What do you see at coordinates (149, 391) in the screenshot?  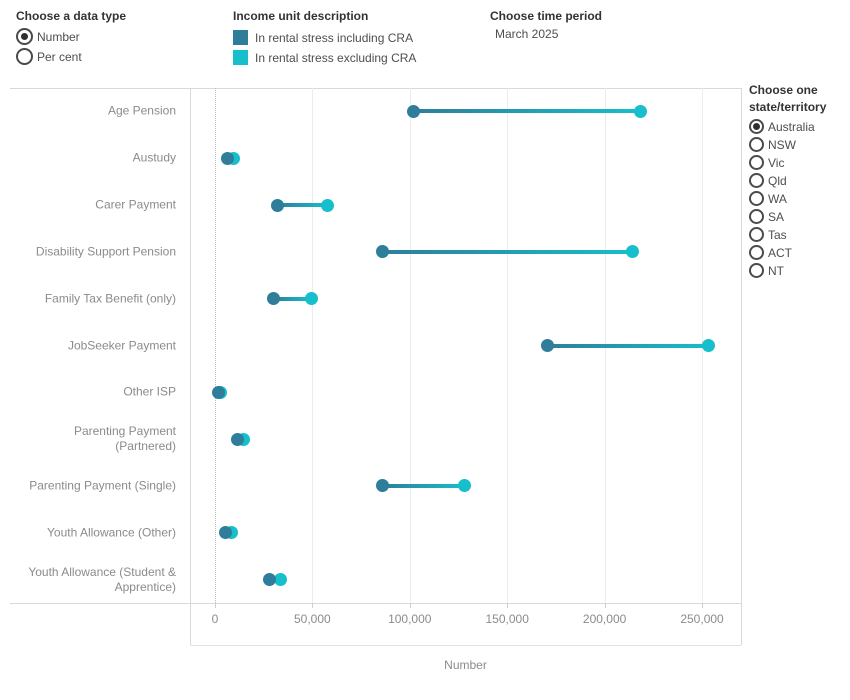 I see `category-label: Other ISP` at bounding box center [149, 391].